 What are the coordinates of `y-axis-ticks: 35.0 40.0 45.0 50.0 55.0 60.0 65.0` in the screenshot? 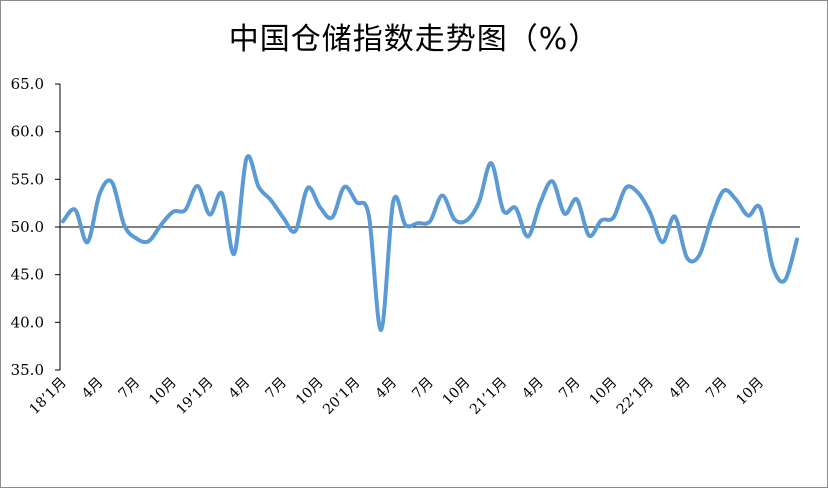 It's located at (35, 227).